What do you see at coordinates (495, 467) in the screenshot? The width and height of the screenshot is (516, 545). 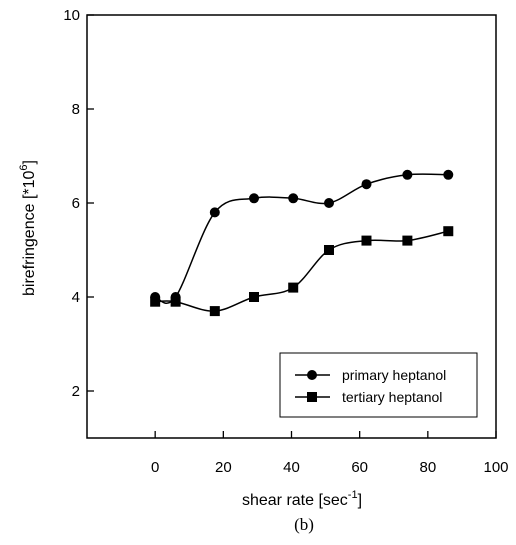 I see `x-tick-label: 100` at bounding box center [495, 467].